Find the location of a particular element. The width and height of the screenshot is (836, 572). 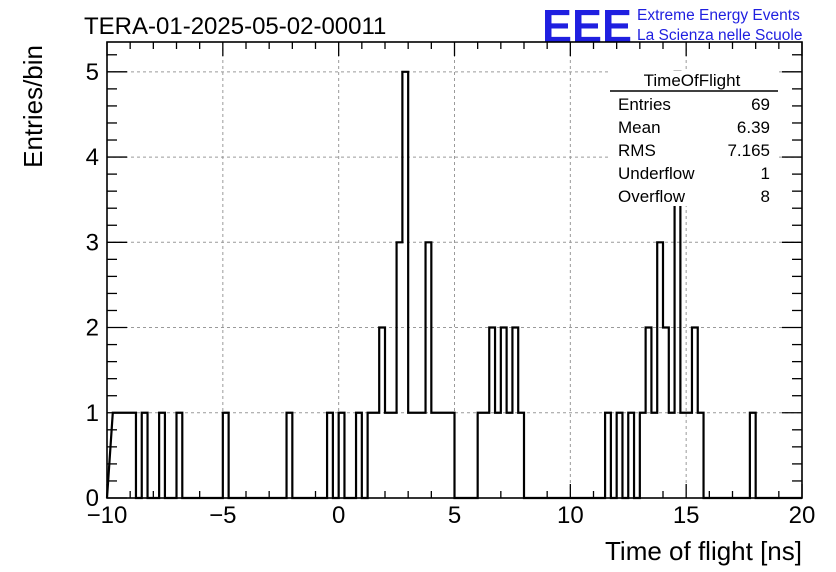

x-tick-label: 0 is located at coordinates (338, 515).